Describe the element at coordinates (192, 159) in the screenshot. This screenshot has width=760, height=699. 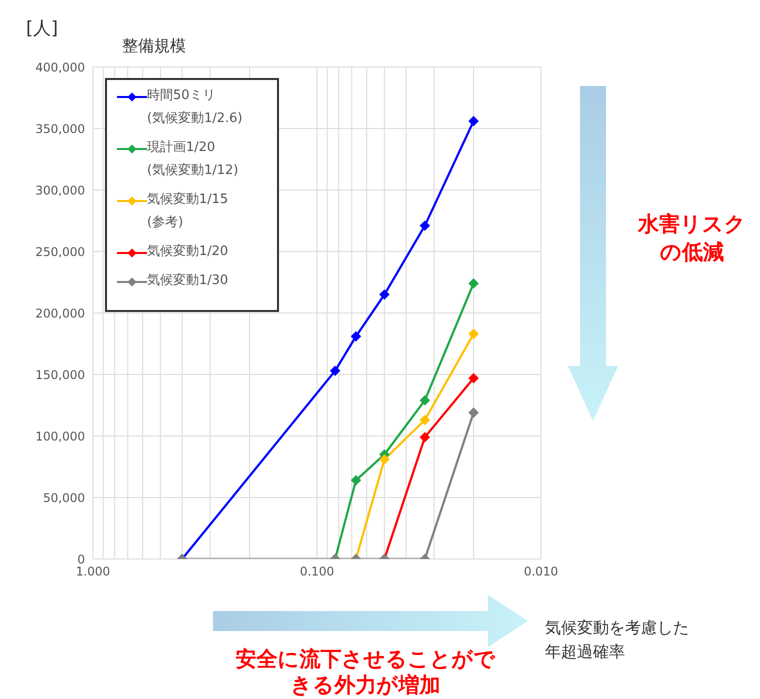
I see `legend-label: 現計画1/20 (気候変動1/12)` at that location.